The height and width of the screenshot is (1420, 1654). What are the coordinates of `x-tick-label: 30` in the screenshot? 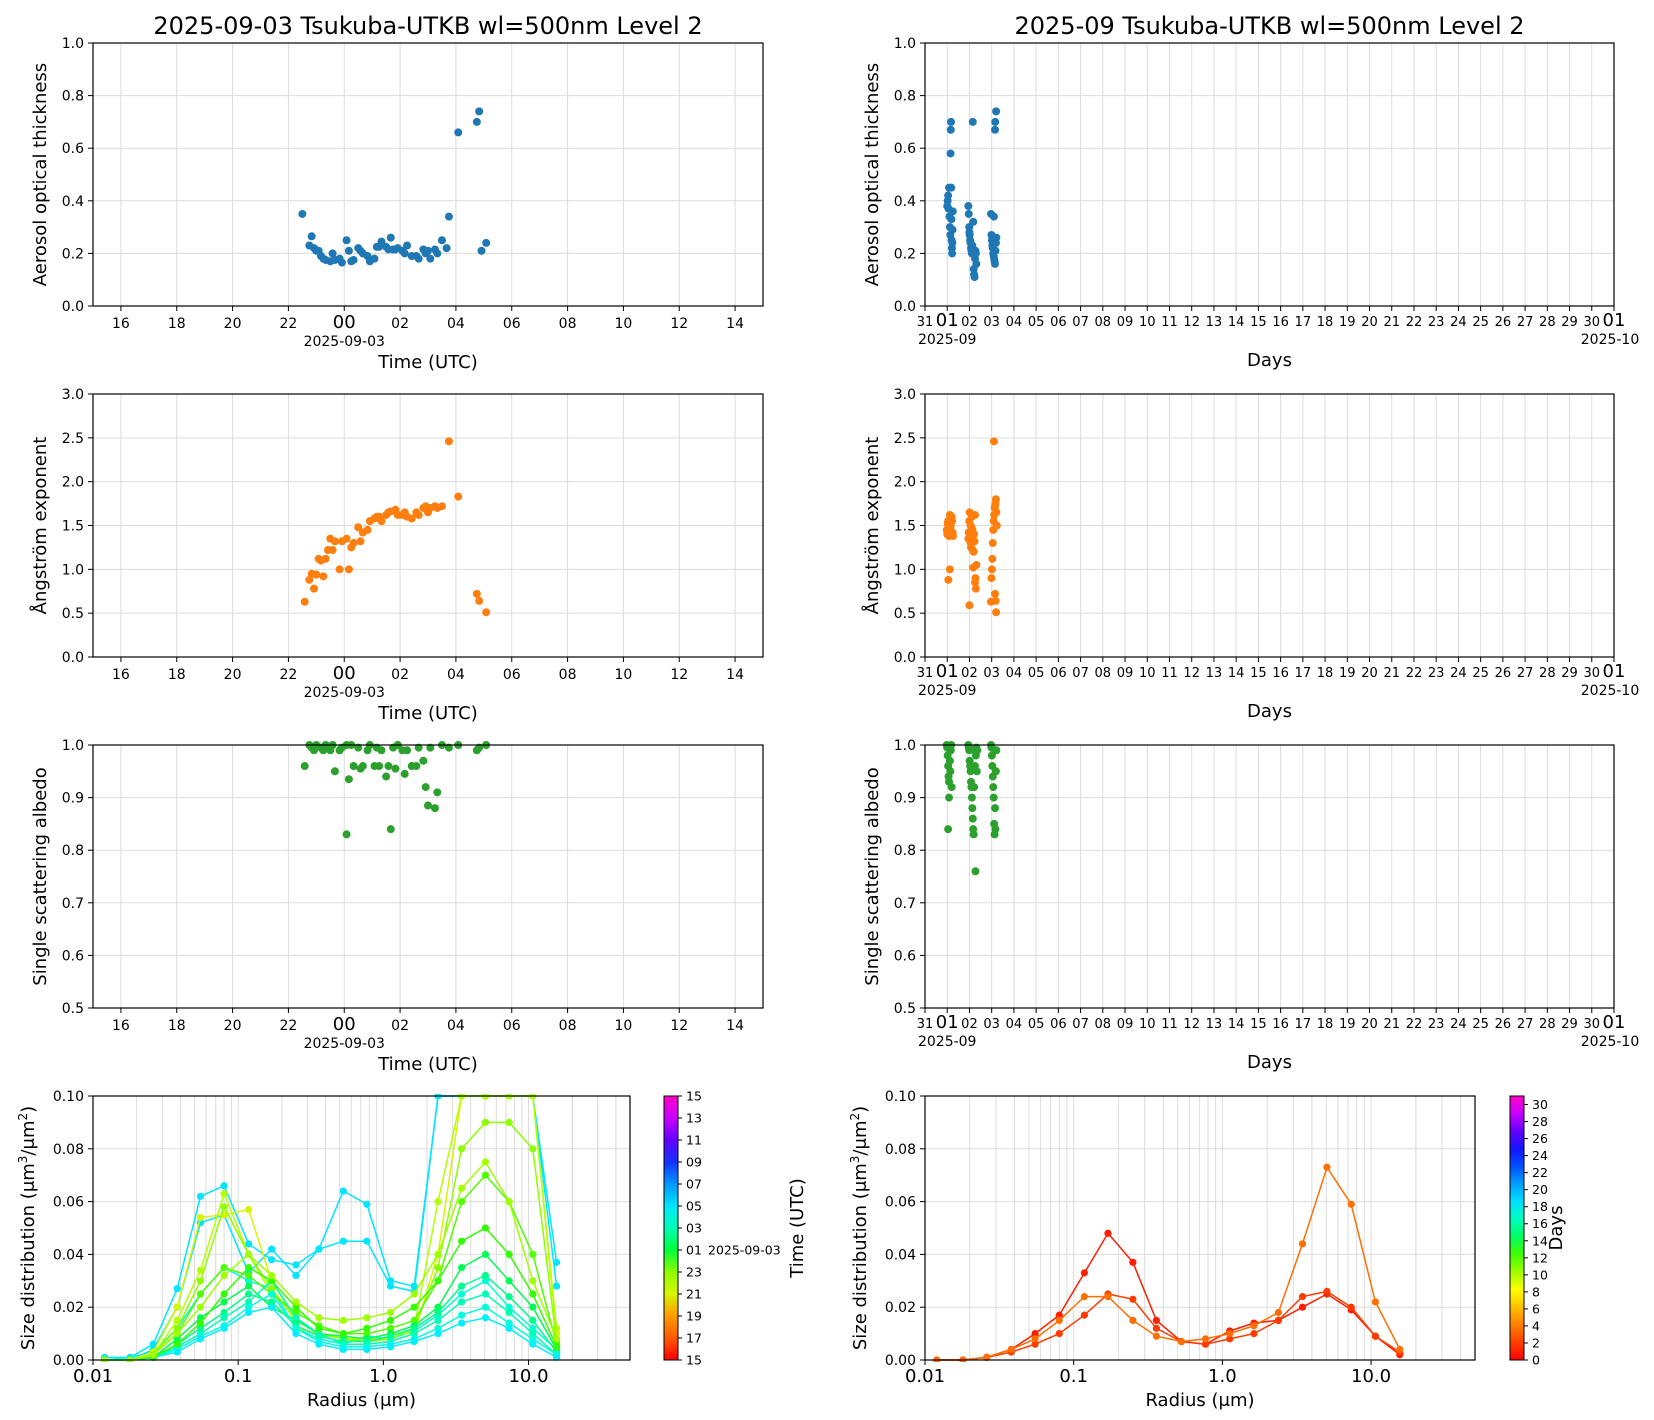 It's located at (1592, 1024).